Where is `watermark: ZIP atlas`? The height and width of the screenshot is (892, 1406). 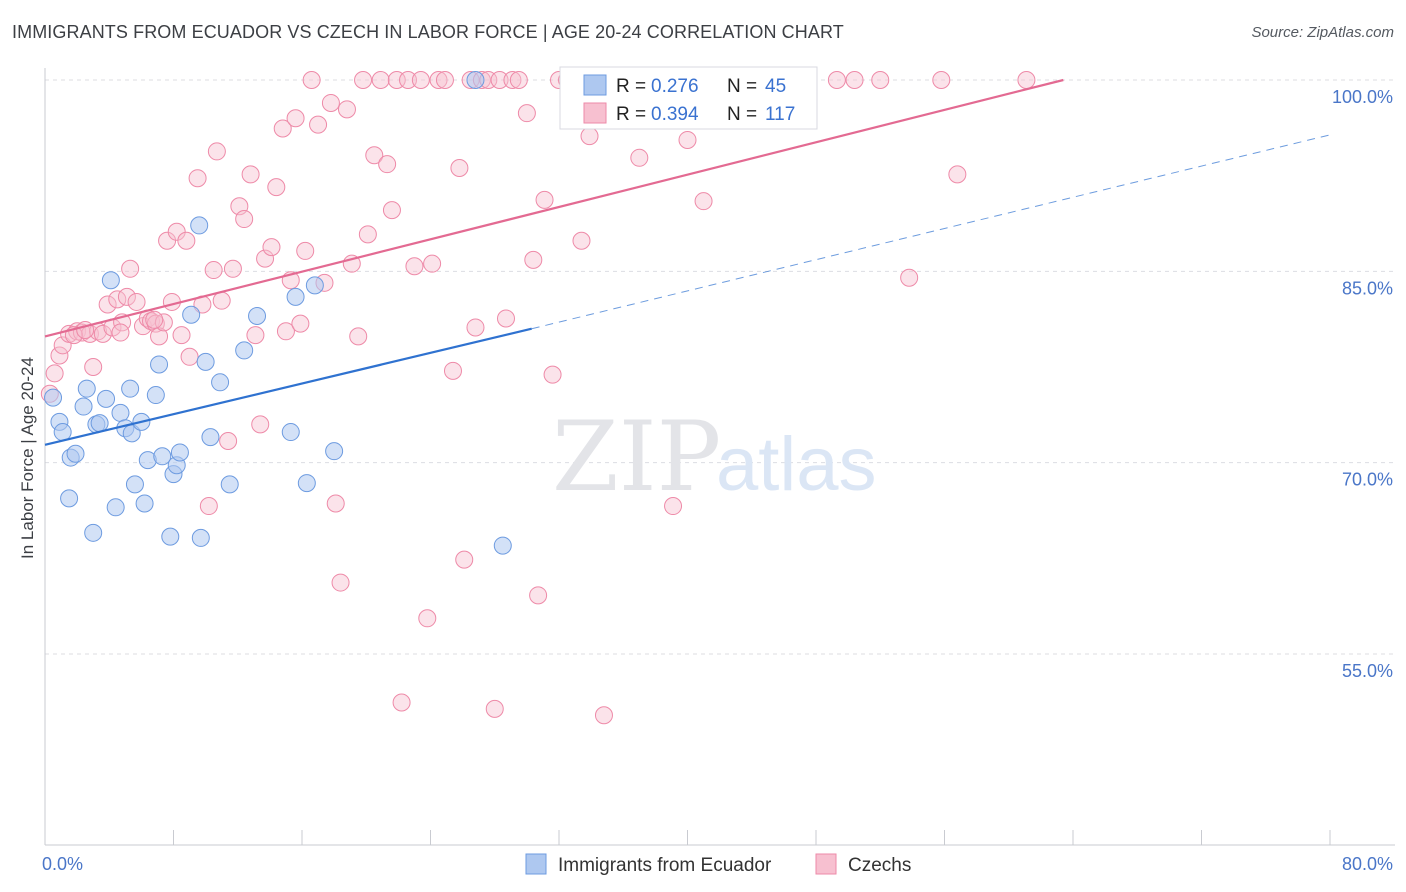
watermark: ZIP atlas is located at coordinates (714, 457).